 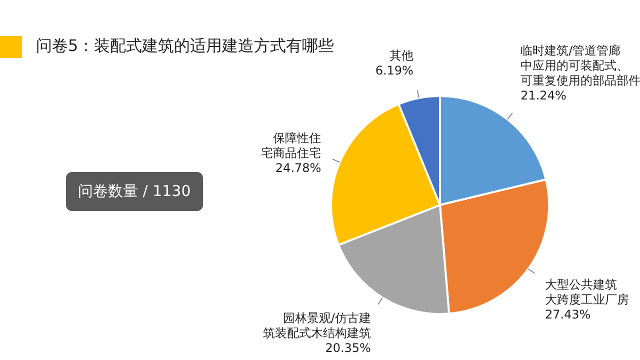 I want to click on data-label: 20.35%, so click(x=348, y=347).